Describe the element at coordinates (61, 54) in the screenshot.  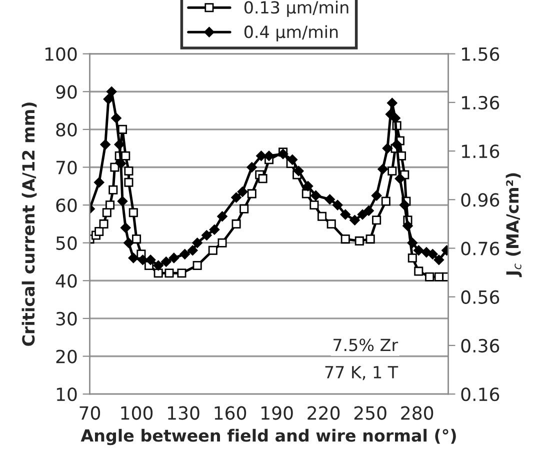
I see `y-tick-label: 100` at that location.